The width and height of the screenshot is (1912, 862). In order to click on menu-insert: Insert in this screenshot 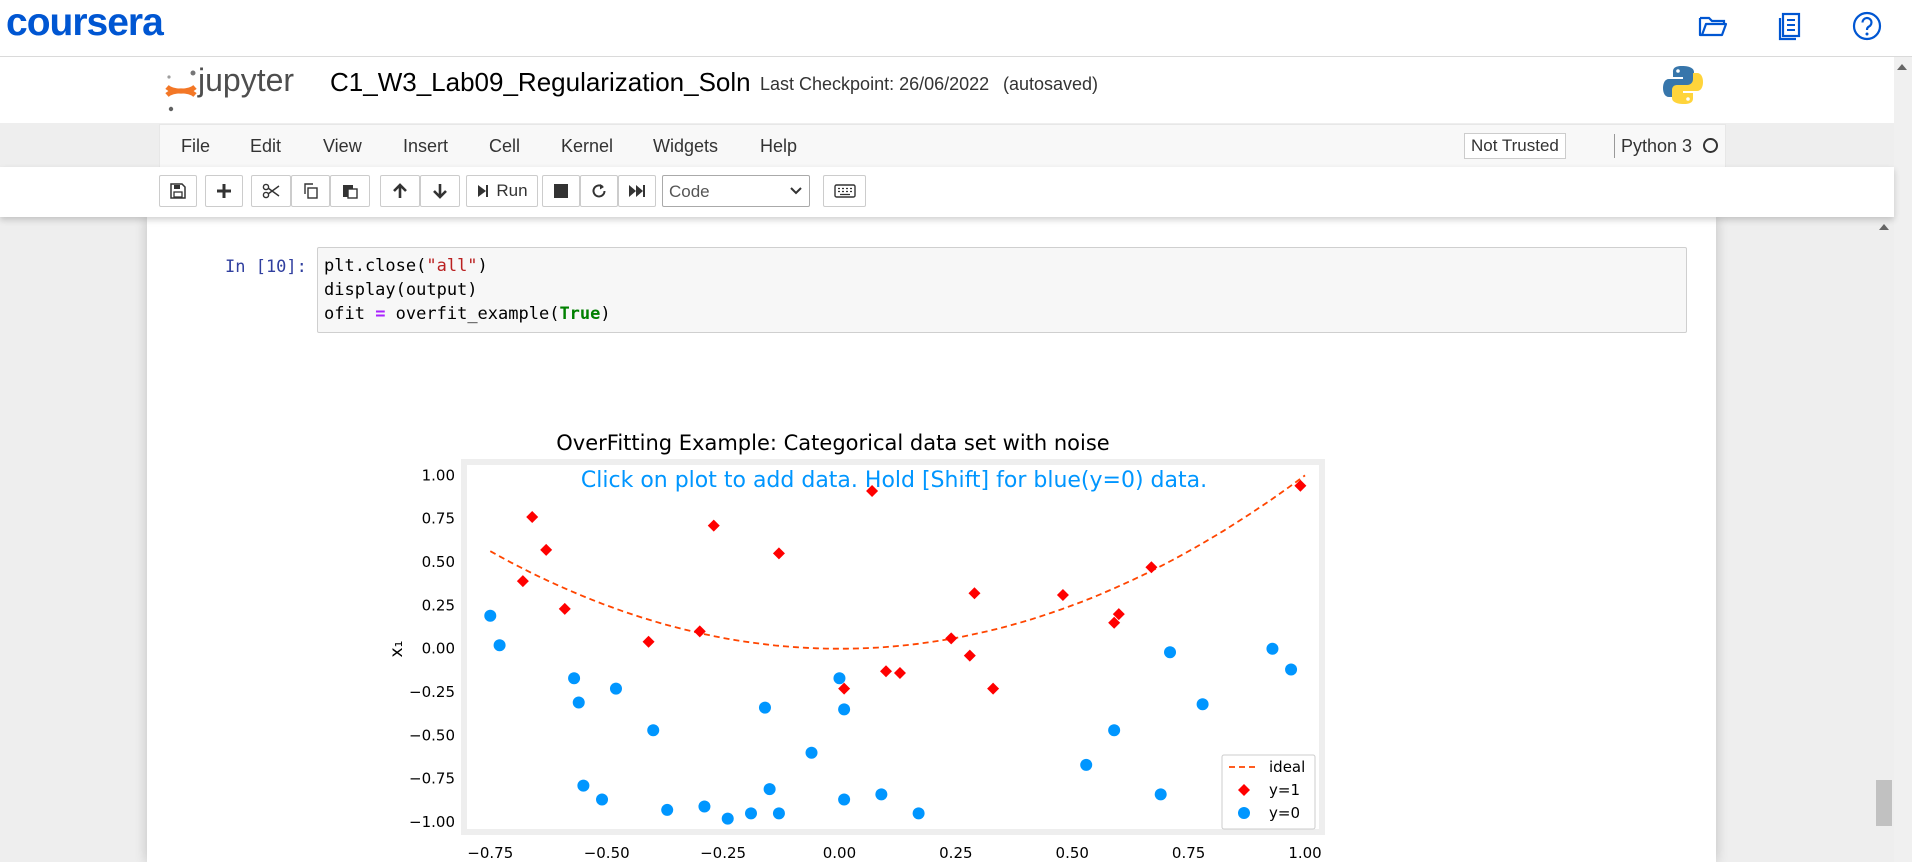, I will do `click(426, 146)`.